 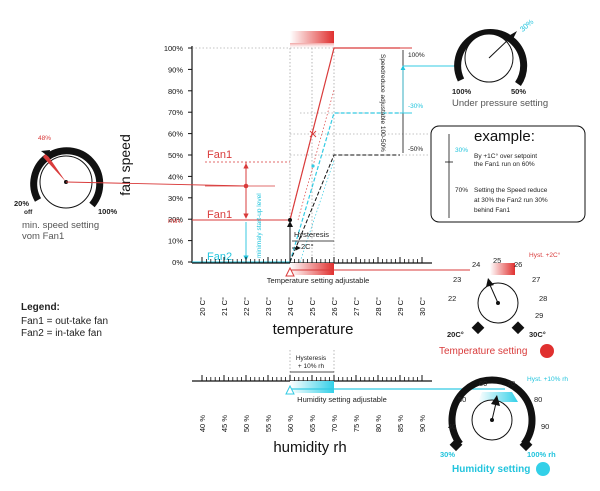 What do you see at coordinates (259, 225) in the screenshot?
I see `minimal-startup-label: minimaly start-up level` at bounding box center [259, 225].